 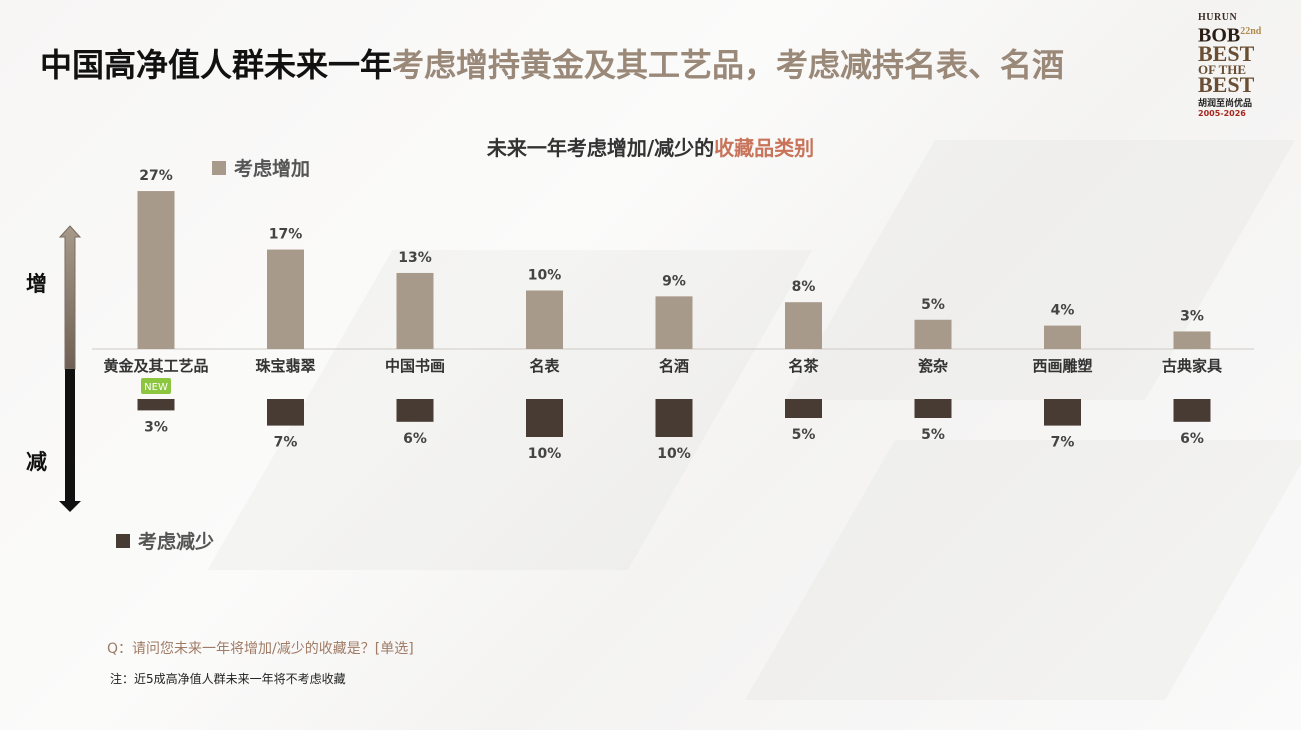 I want to click on subtitle-accent: 收藏品类别, so click(x=764, y=148).